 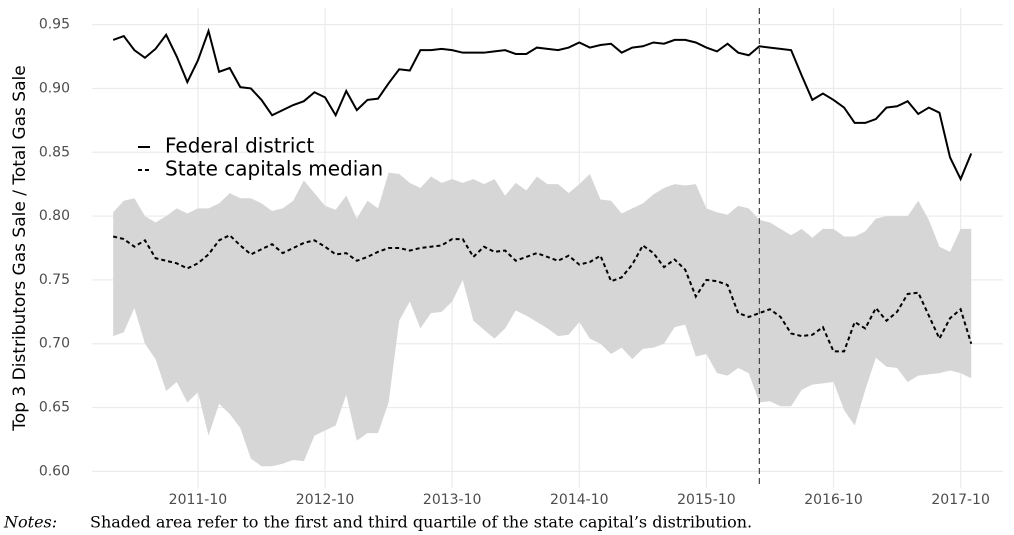 What do you see at coordinates (54, 88) in the screenshot?
I see `y-tick-label: 0.90` at bounding box center [54, 88].